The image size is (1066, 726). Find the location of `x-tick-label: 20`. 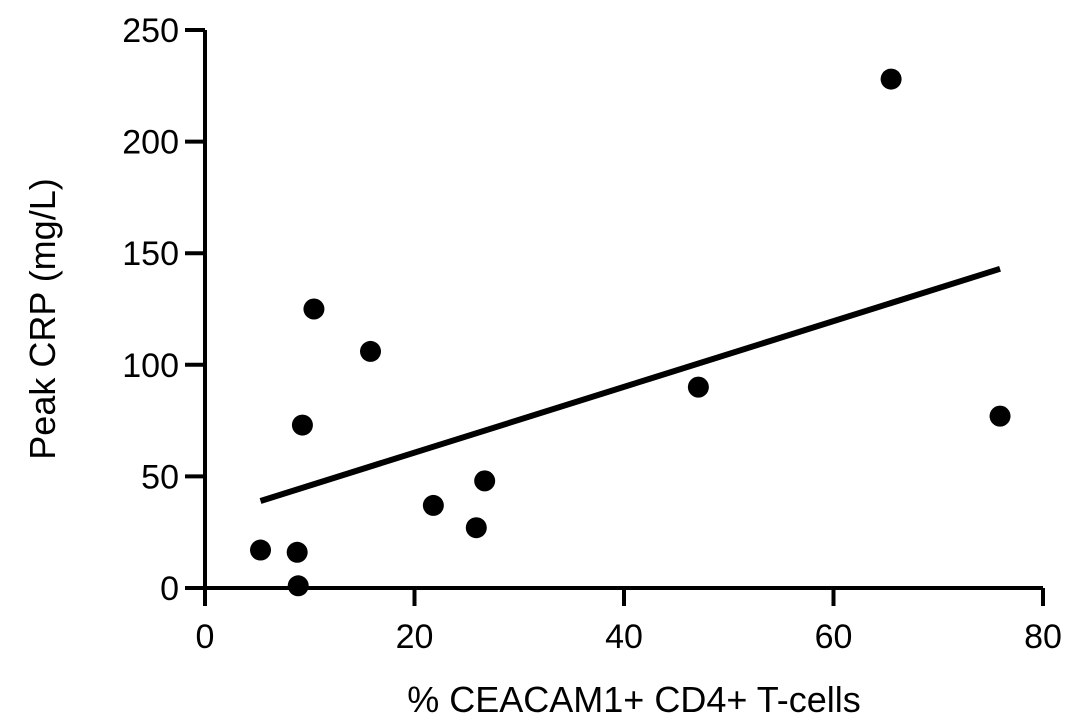

x-tick-label: 20 is located at coordinates (415, 637).